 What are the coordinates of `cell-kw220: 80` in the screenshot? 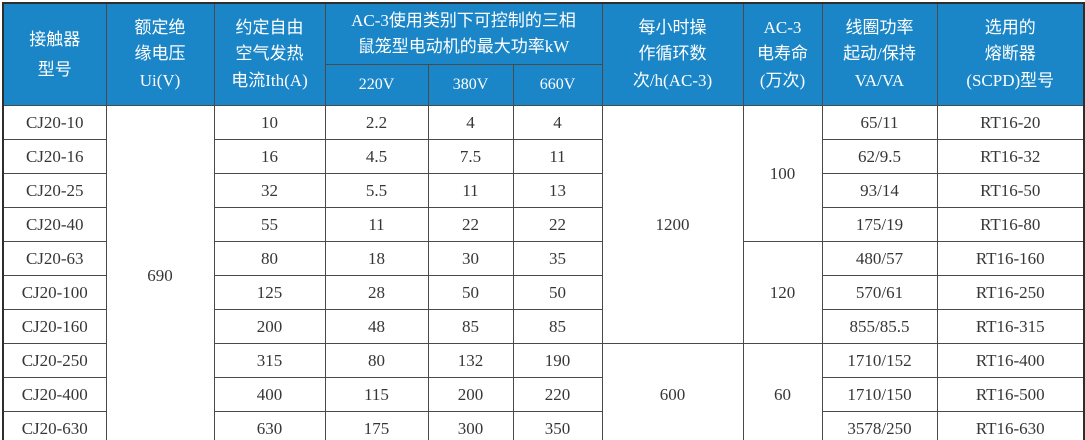 It's located at (376, 360).